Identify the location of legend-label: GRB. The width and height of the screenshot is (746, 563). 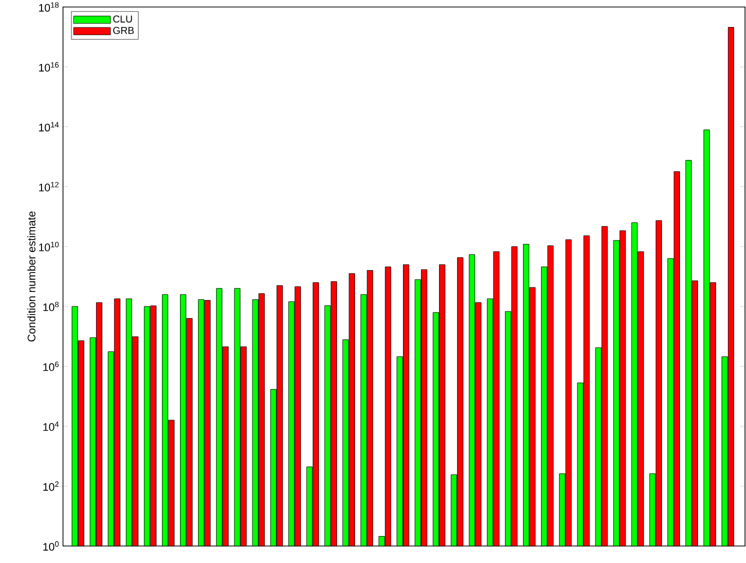
(123, 30).